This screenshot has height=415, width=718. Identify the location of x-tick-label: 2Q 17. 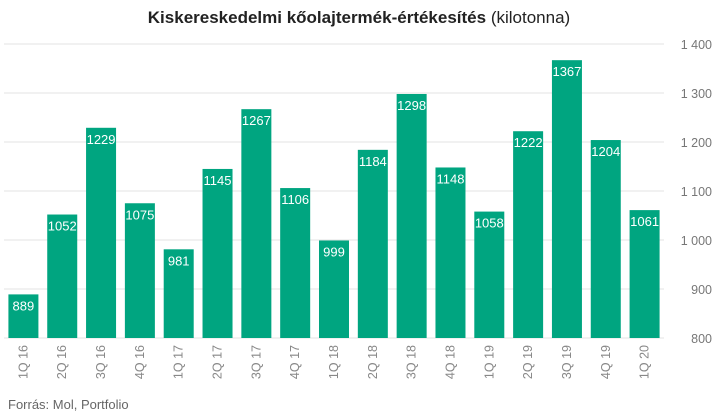
(218, 362).